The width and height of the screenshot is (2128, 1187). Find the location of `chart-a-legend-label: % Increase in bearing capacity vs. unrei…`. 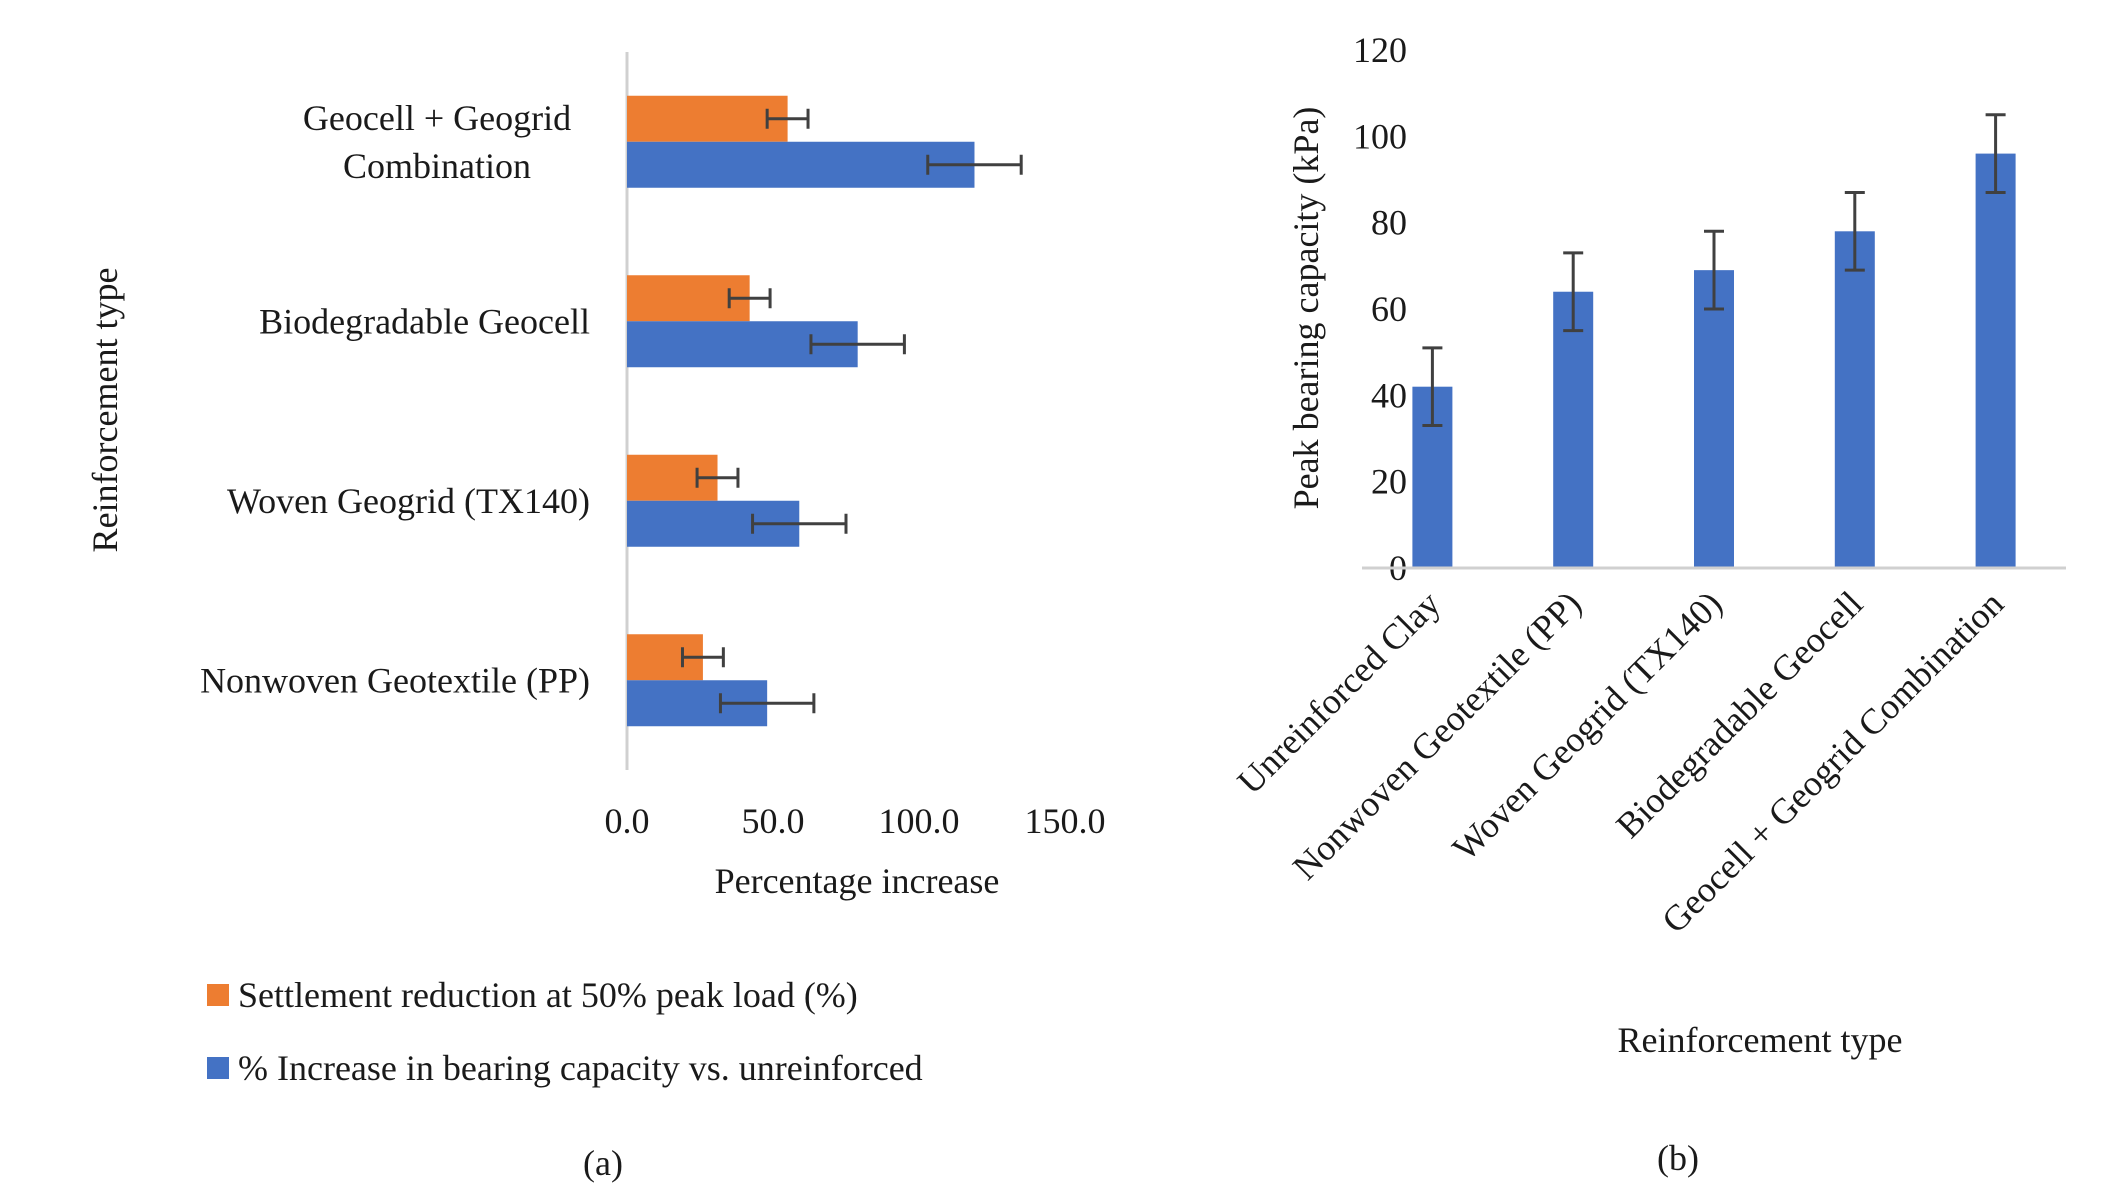

chart-a-legend-label: % Increase in bearing capacity vs. unrei… is located at coordinates (580, 1068).